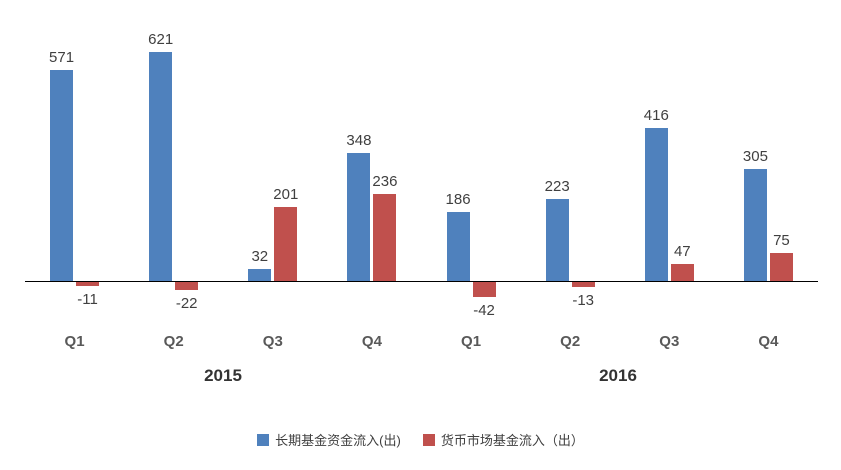  What do you see at coordinates (286, 194) in the screenshot?
I see `data-label: 201` at bounding box center [286, 194].